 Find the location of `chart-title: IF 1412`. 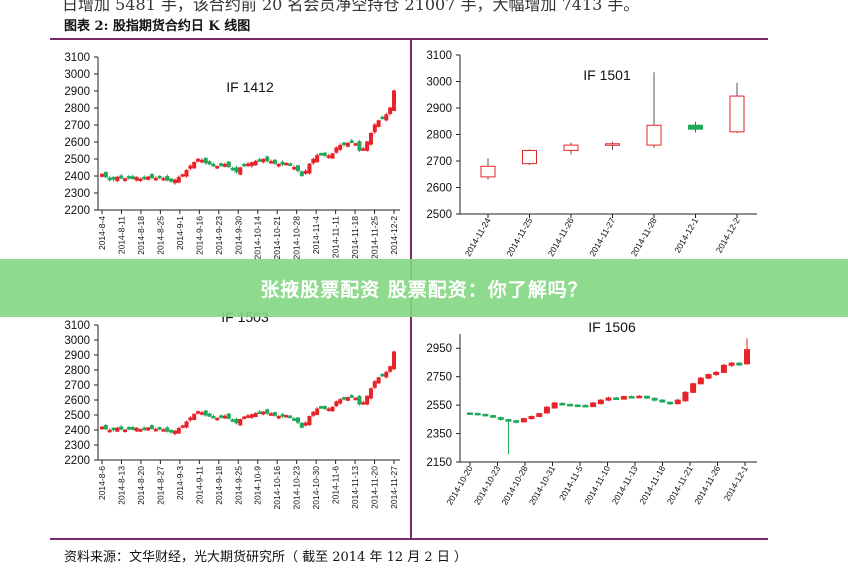

chart-title: IF 1412 is located at coordinates (250, 87).